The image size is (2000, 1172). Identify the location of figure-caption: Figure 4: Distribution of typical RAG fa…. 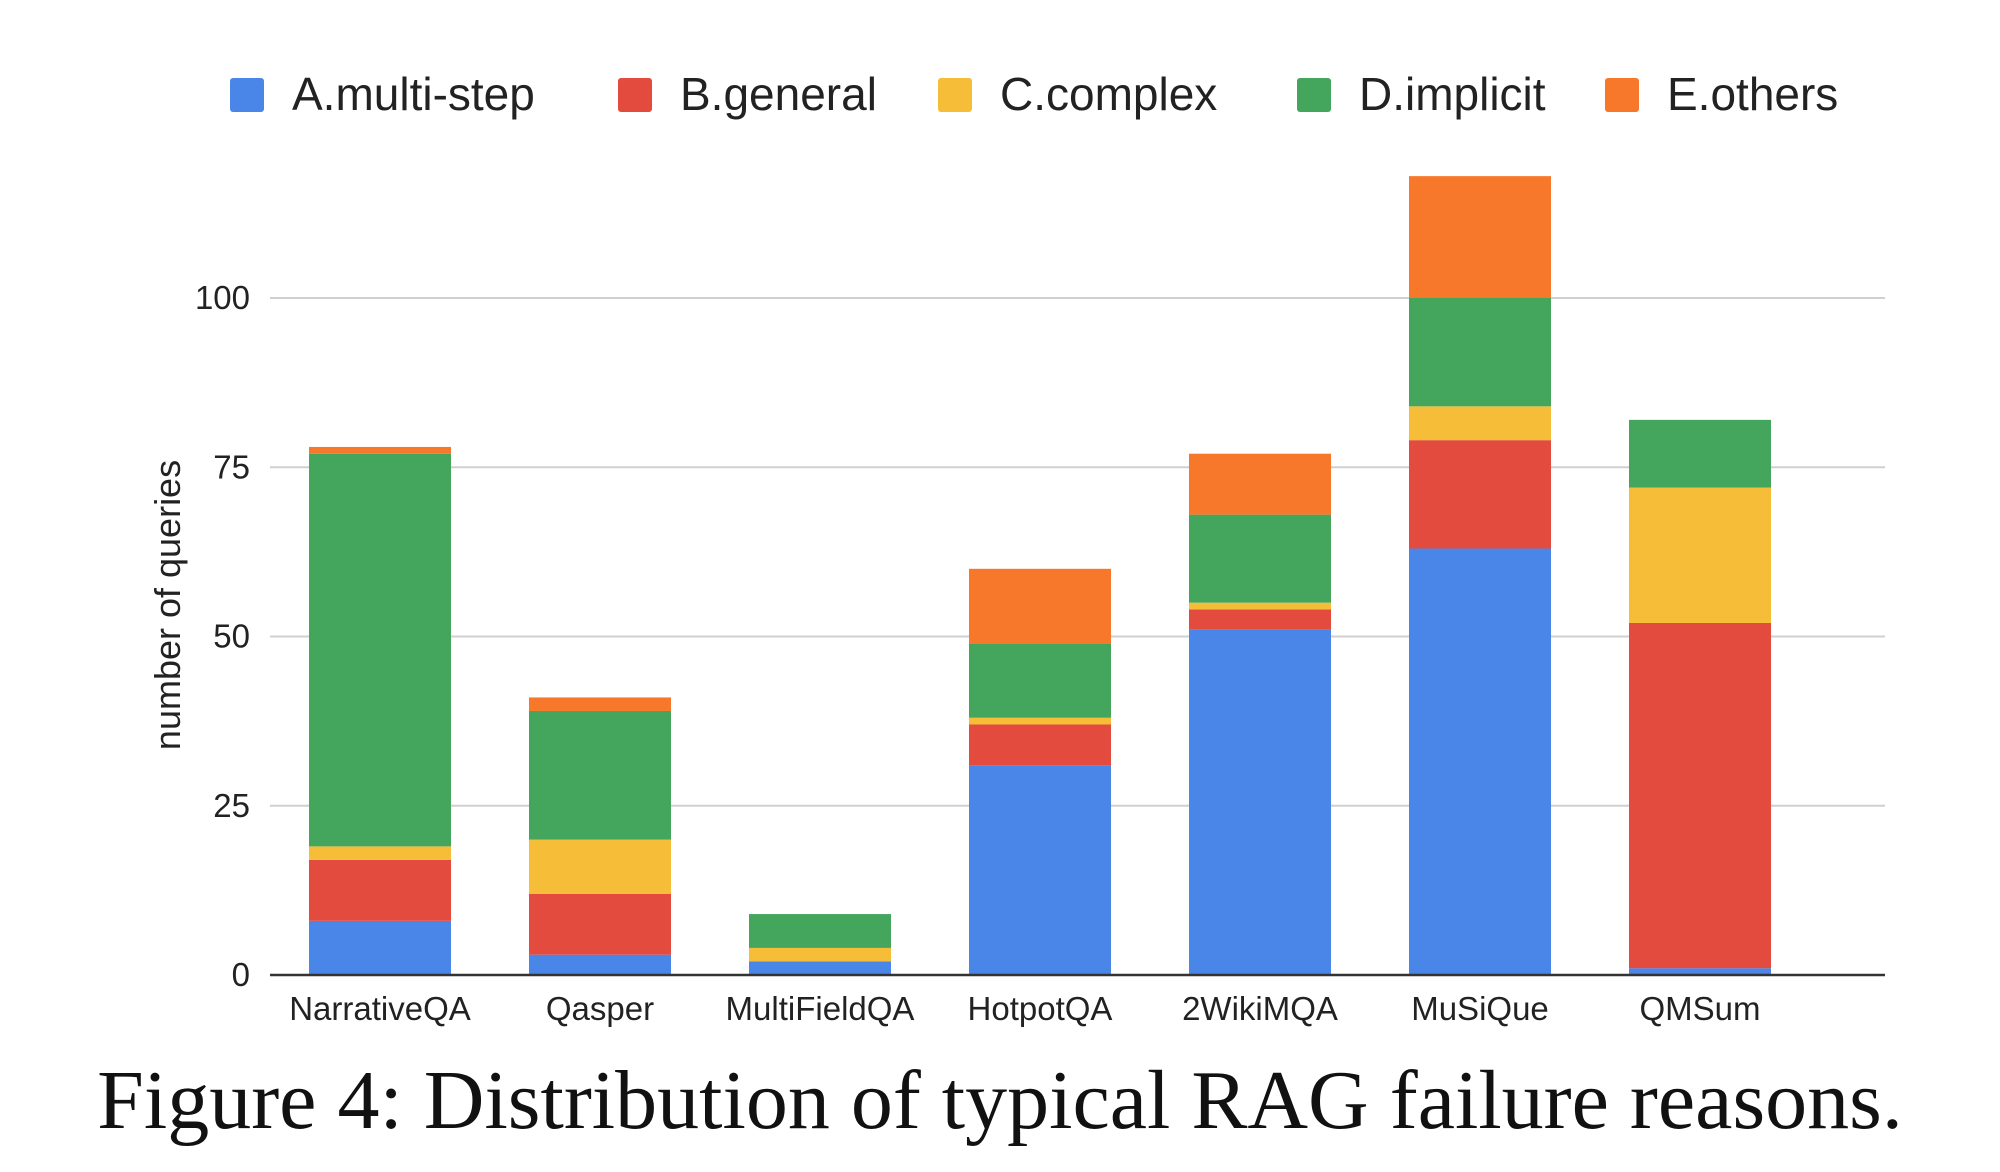
(1000, 1100).